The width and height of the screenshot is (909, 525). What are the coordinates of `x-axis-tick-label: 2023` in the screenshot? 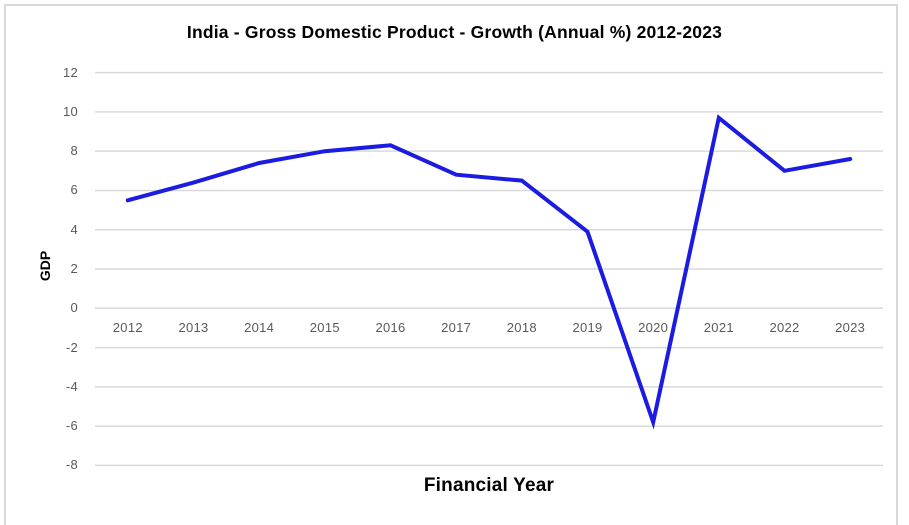 It's located at (850, 328).